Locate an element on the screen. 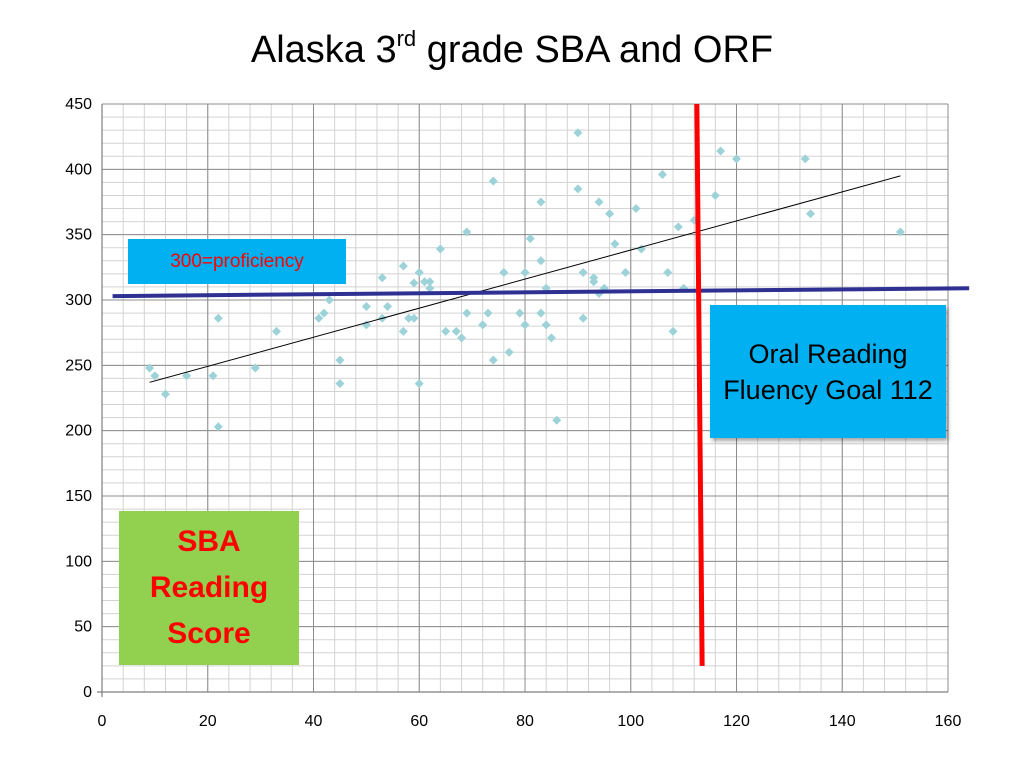 The image size is (1024, 768). orf-goal-text: Oral Reading Fluency Goal 112 is located at coordinates (828, 371).